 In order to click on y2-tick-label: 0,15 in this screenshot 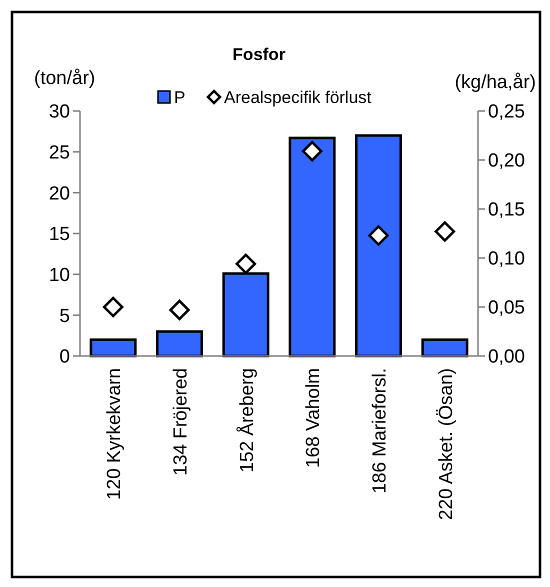, I will do `click(506, 210)`.